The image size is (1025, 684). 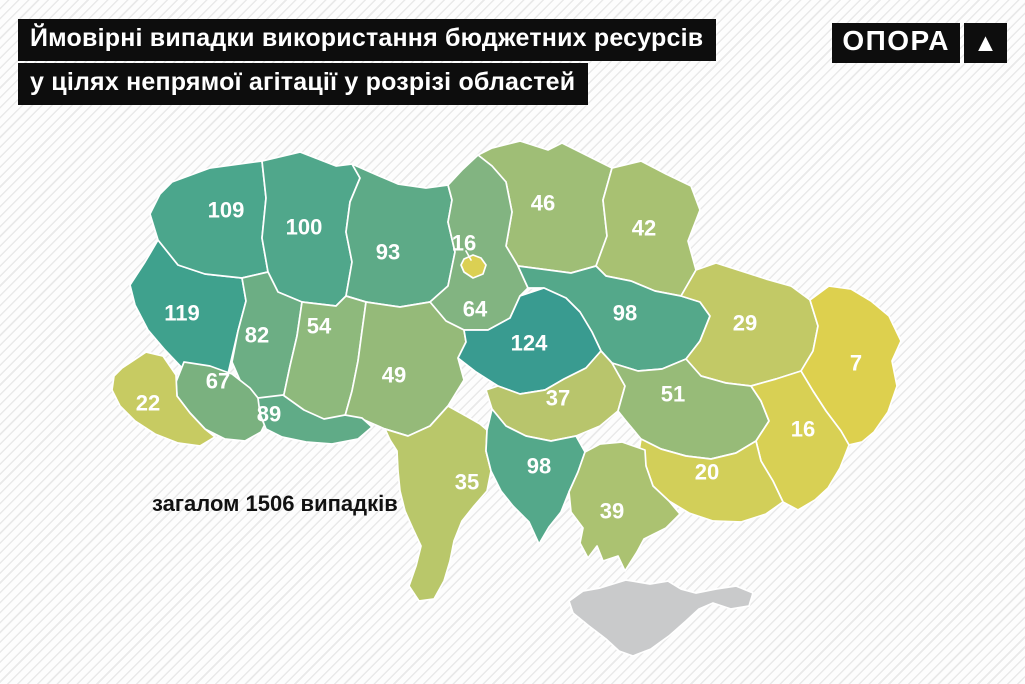 What do you see at coordinates (319, 326) in the screenshot?
I see `region-value-label-khmelnytskyi: 54` at bounding box center [319, 326].